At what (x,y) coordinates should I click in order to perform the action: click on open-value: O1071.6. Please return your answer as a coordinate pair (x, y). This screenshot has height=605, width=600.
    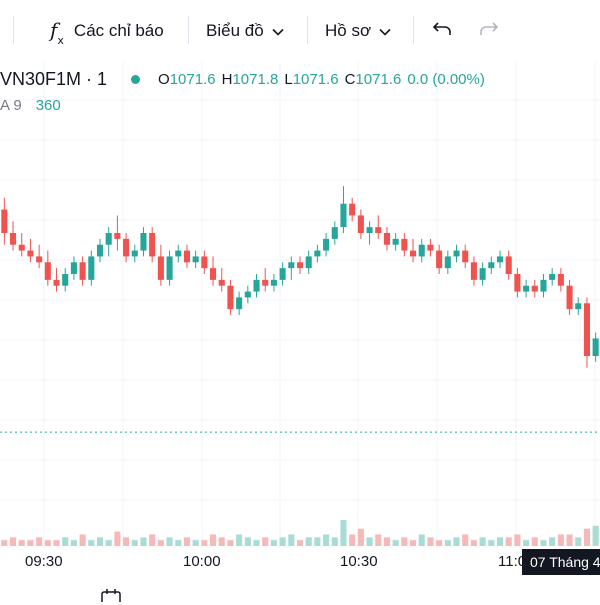
    Looking at the image, I should click on (187, 79).